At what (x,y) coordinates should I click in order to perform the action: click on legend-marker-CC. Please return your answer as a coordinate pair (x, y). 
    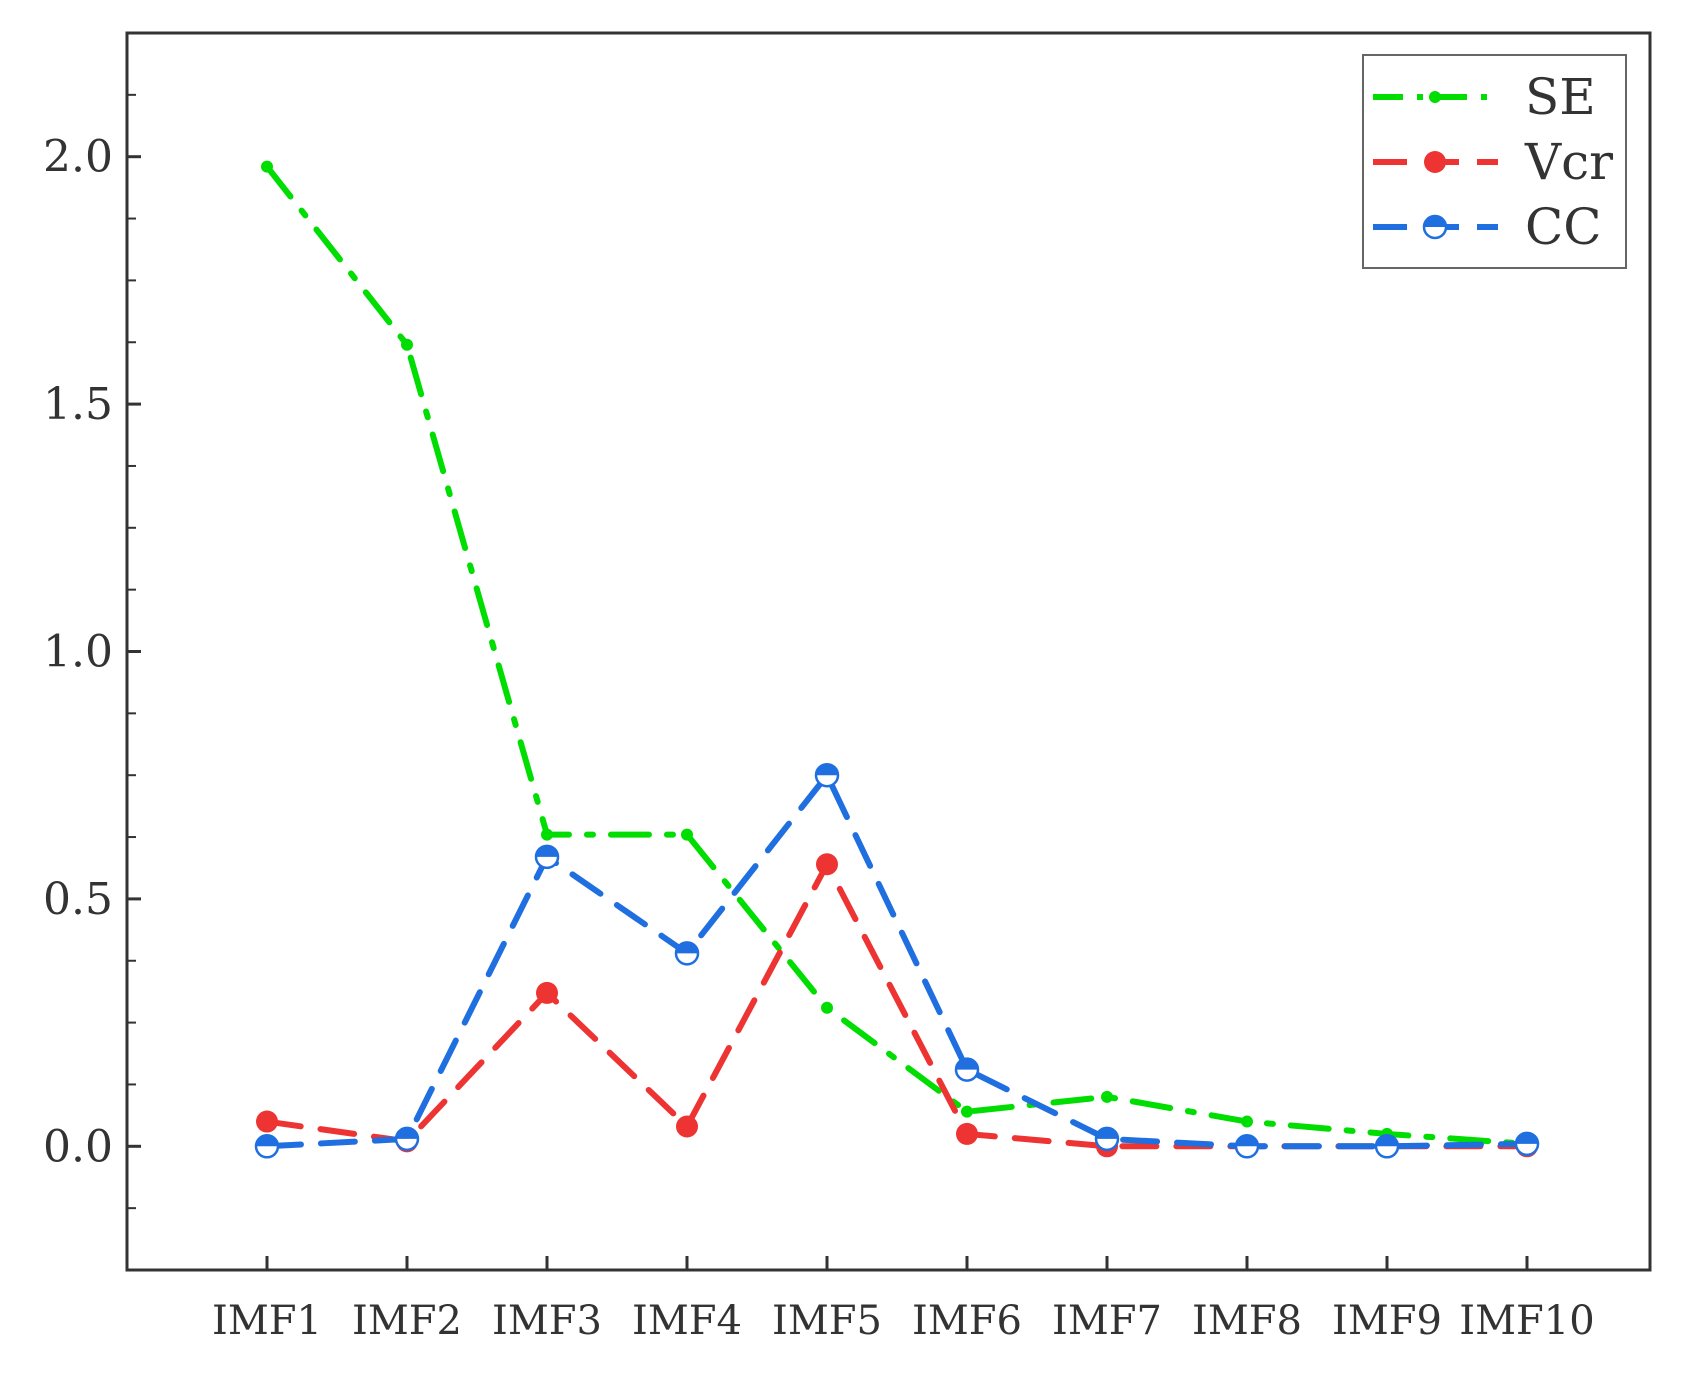
    Looking at the image, I should click on (1435, 227).